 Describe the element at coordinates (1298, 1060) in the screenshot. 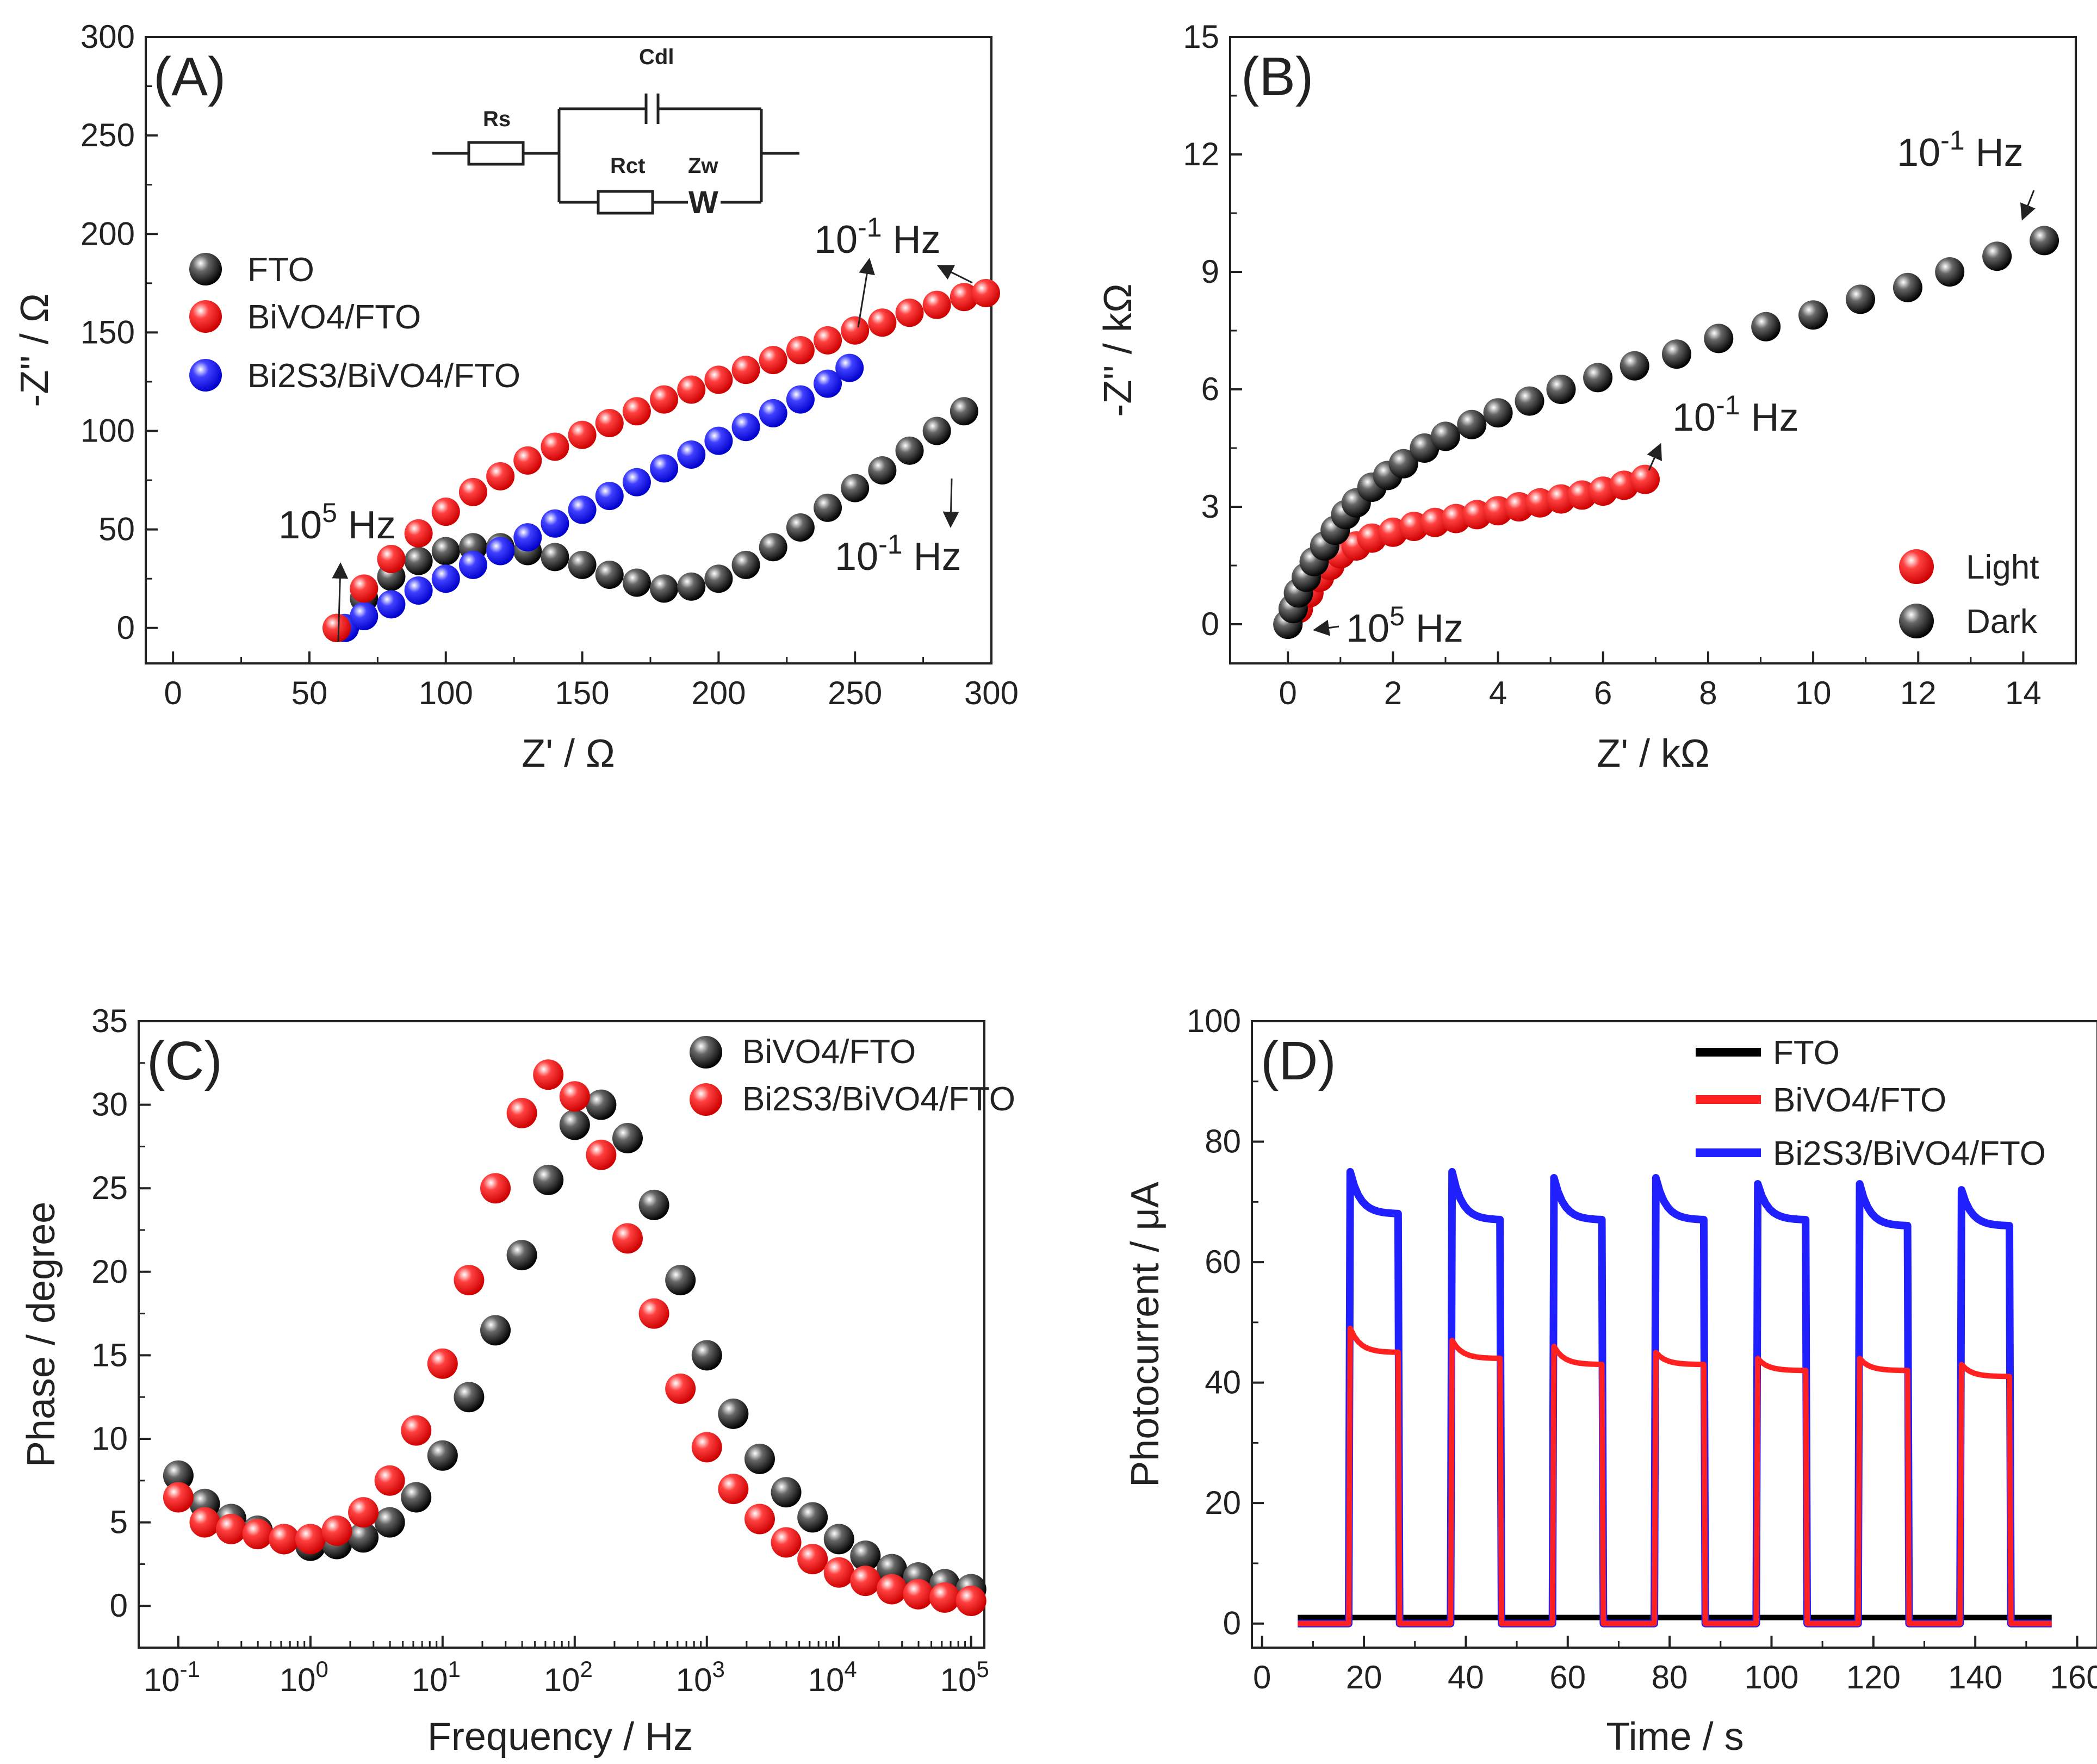

I see `panel-d-label: (D)` at that location.